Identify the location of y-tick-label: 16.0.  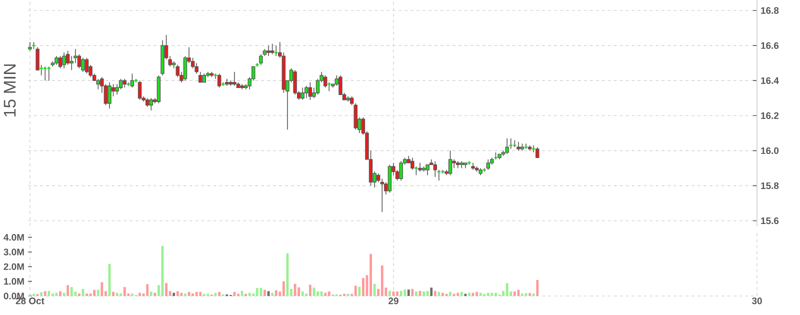
(770, 150).